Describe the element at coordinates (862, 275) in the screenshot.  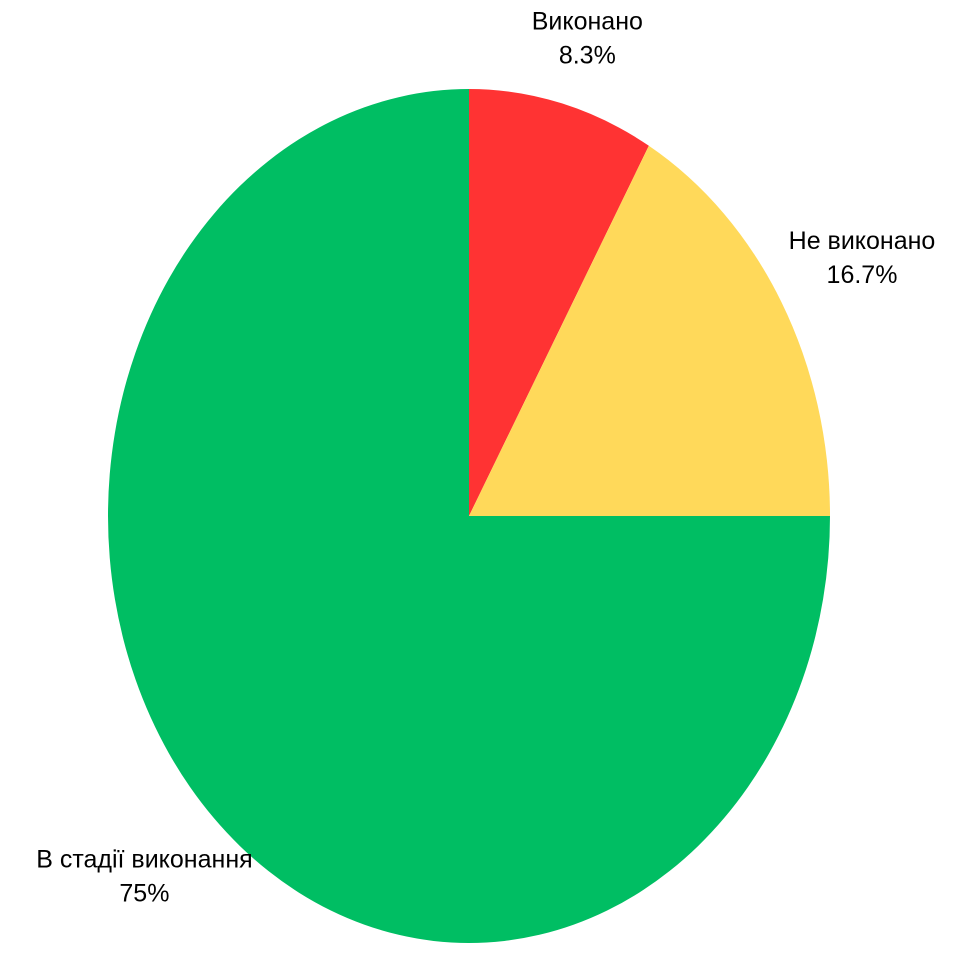
I see `slice-percent-not-done: 16.7%` at that location.